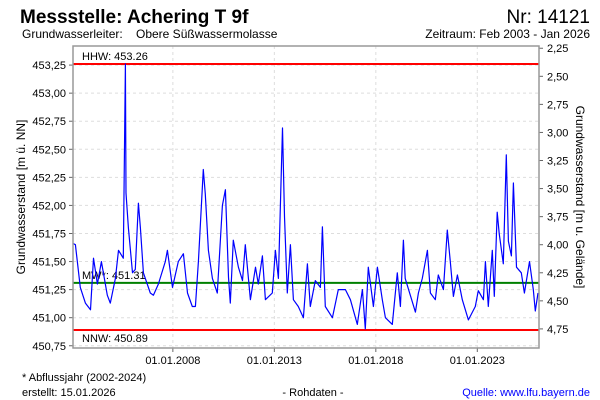 Image resolution: width=600 pixels, height=400 pixels. Describe the element at coordinates (115, 339) in the screenshot. I see `reference-label-nnw: NNW: 450.89` at that location.